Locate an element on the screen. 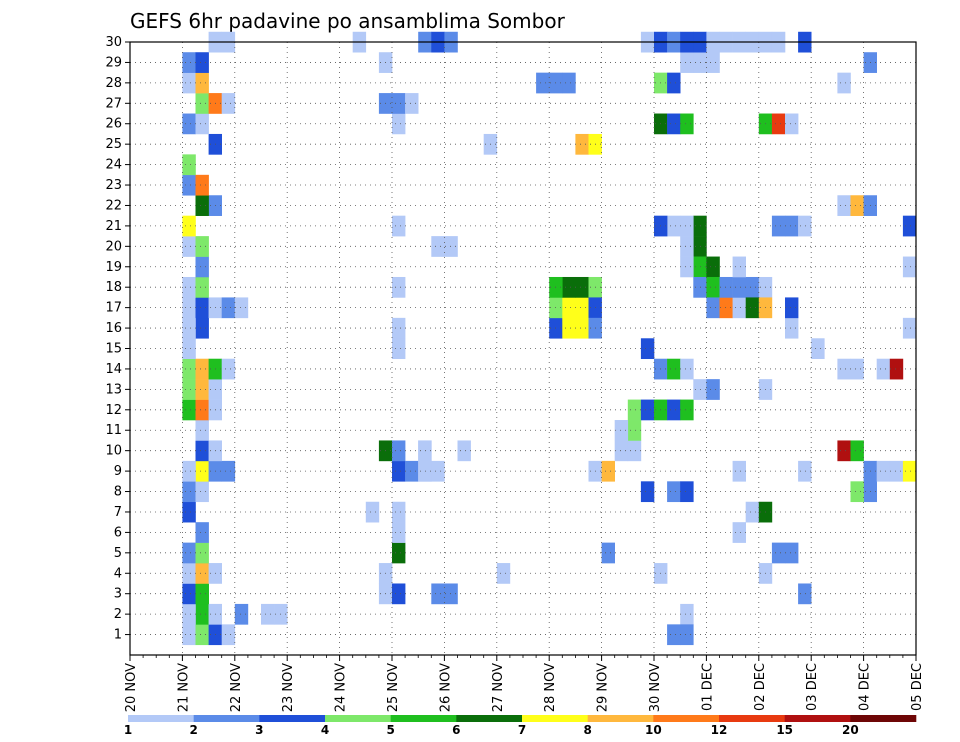 The height and width of the screenshot is (742, 960). y-tick-label: 14 is located at coordinates (113, 369).